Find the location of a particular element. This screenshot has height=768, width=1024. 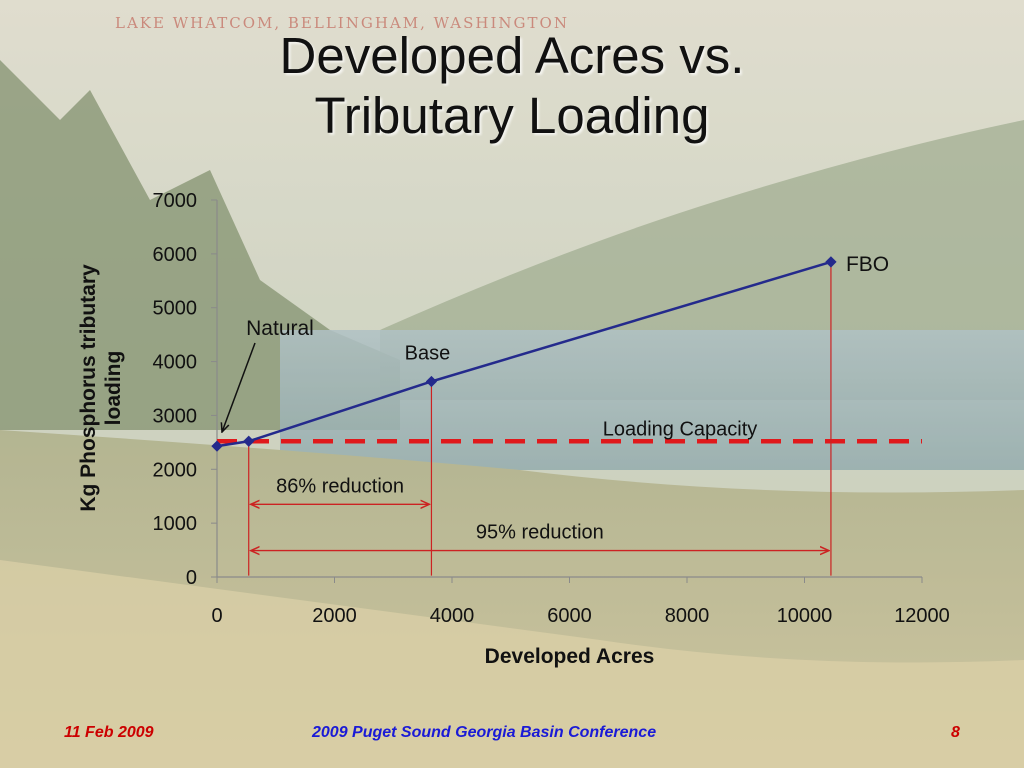

x-tick-label: 8000 is located at coordinates (687, 616).